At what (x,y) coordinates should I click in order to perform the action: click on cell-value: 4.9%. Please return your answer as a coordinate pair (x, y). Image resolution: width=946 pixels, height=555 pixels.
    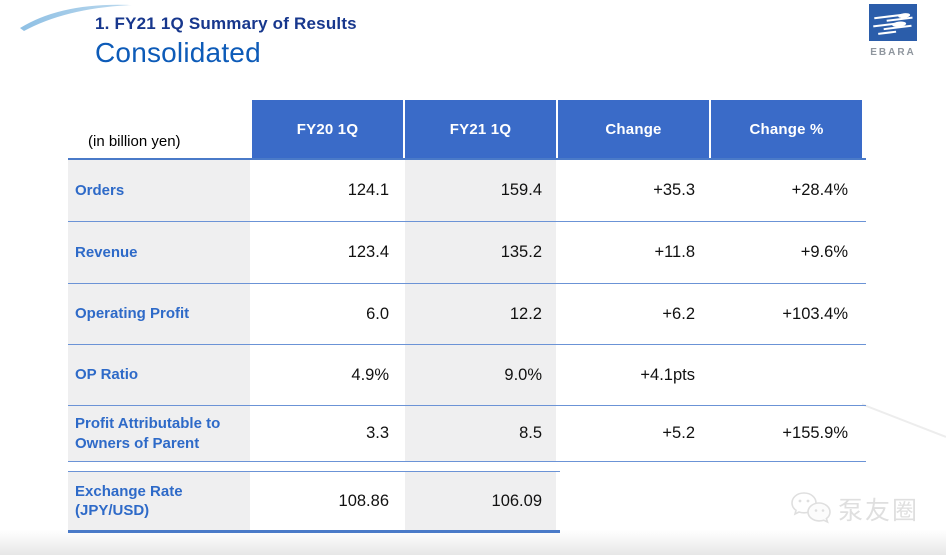
    Looking at the image, I should click on (327, 375).